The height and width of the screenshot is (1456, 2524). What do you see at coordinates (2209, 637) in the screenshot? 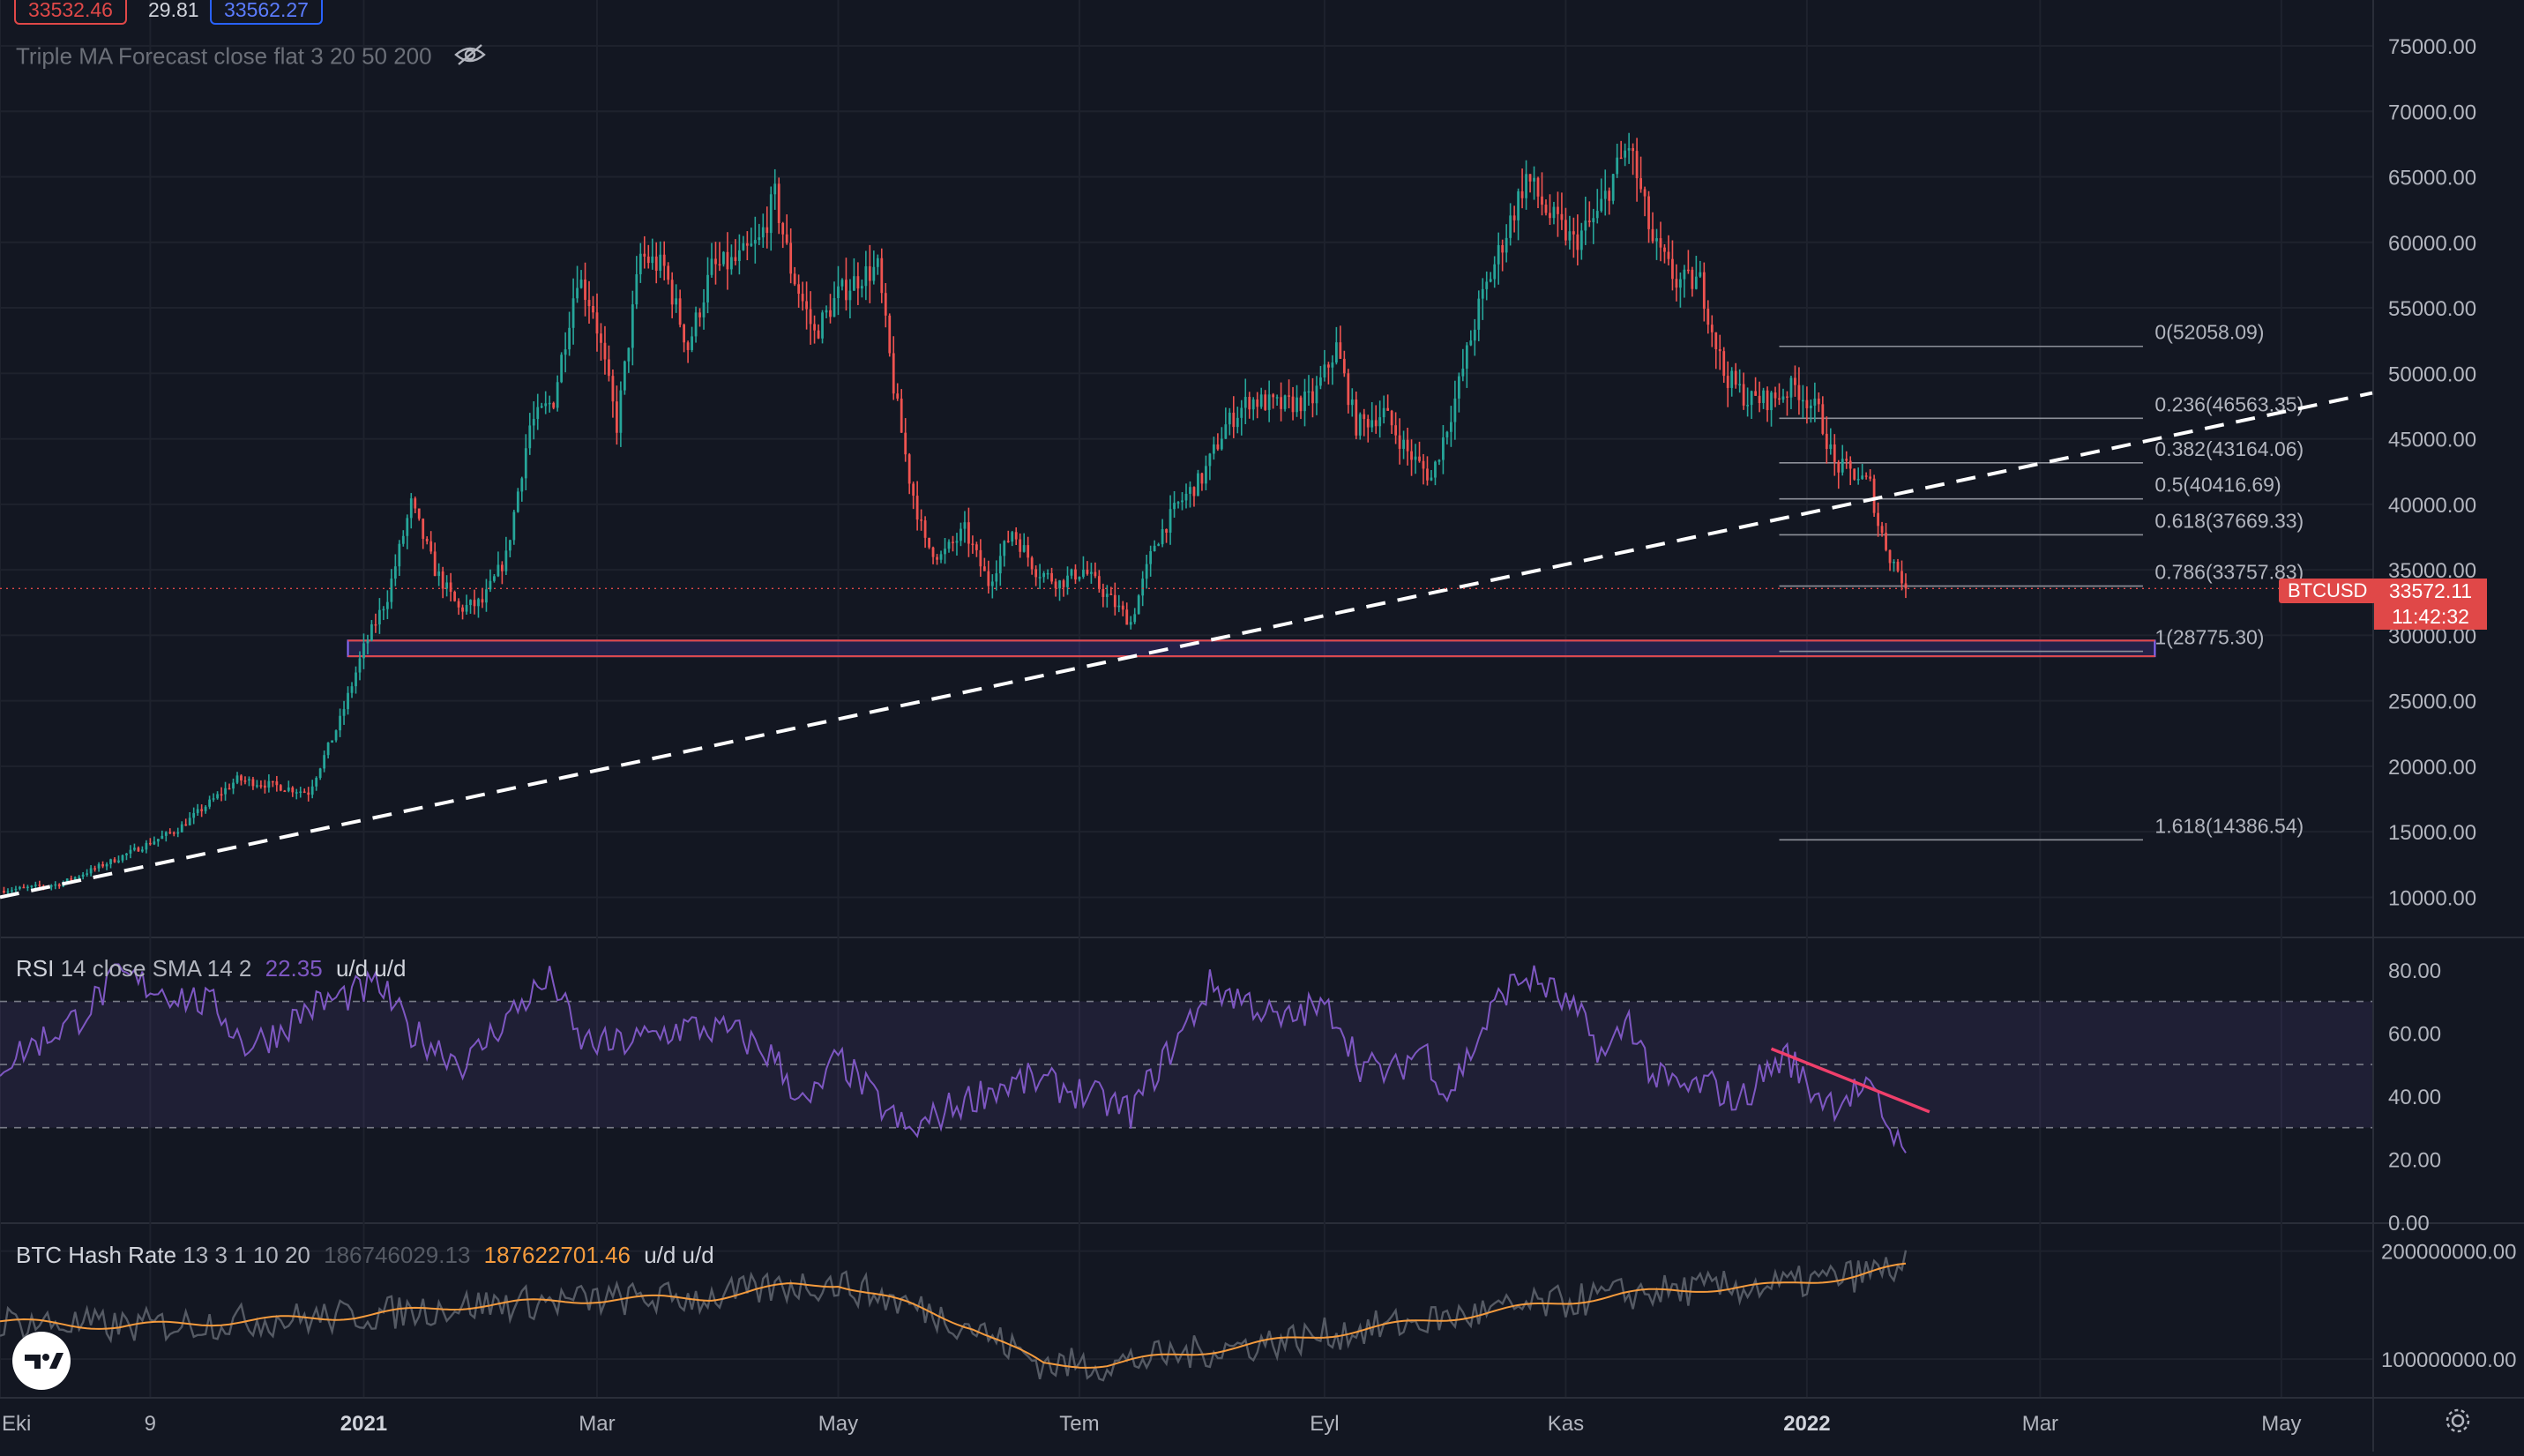
I see `fib-level-label: 1(28775.30)` at bounding box center [2209, 637].